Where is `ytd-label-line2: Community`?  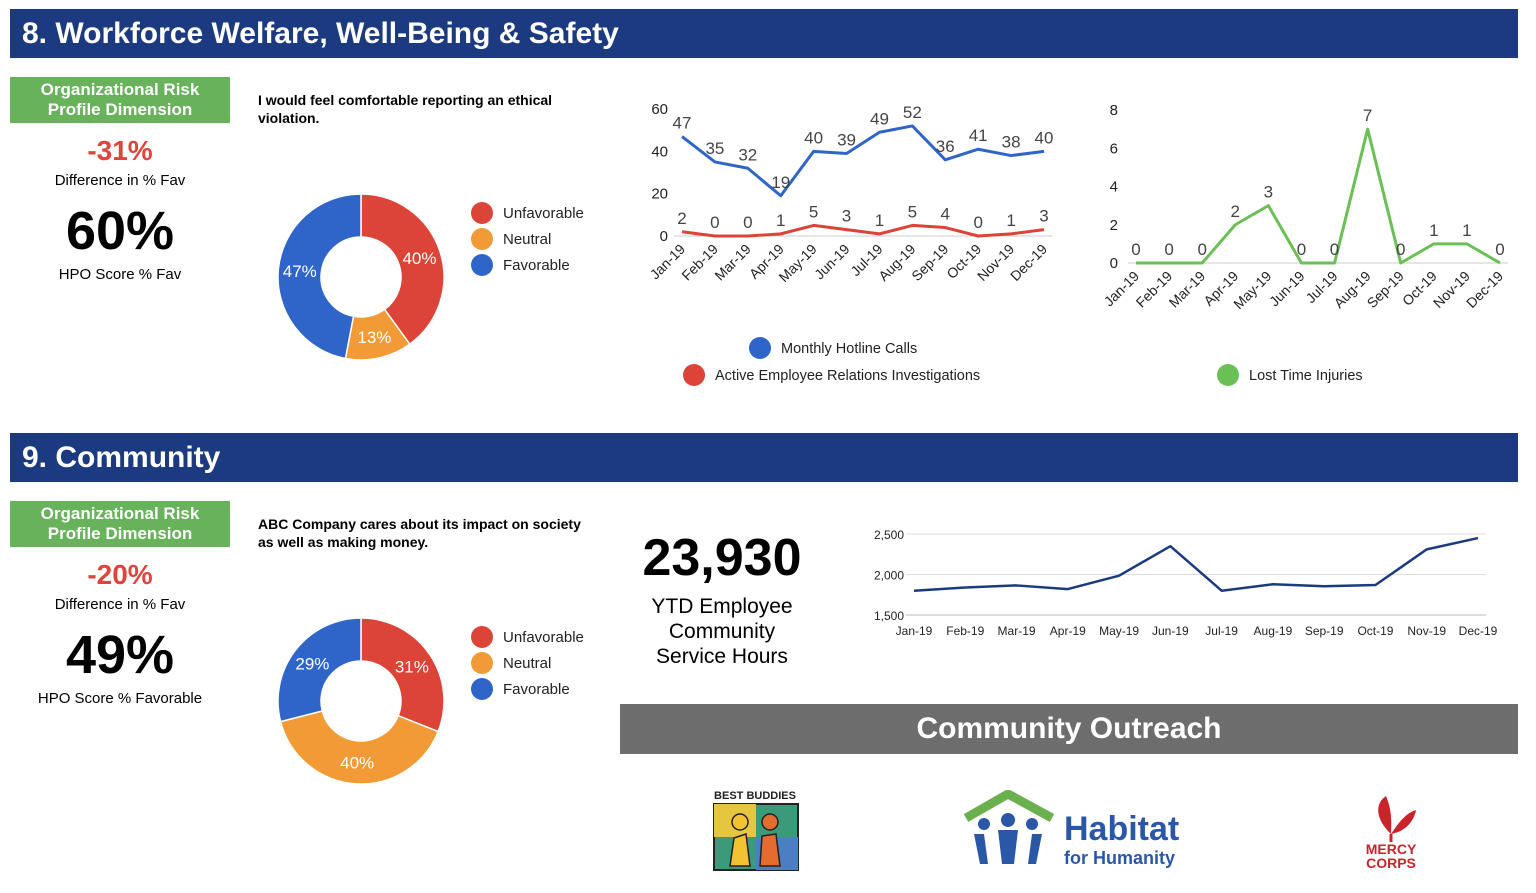
ytd-label-line2: Community is located at coordinates (722, 631).